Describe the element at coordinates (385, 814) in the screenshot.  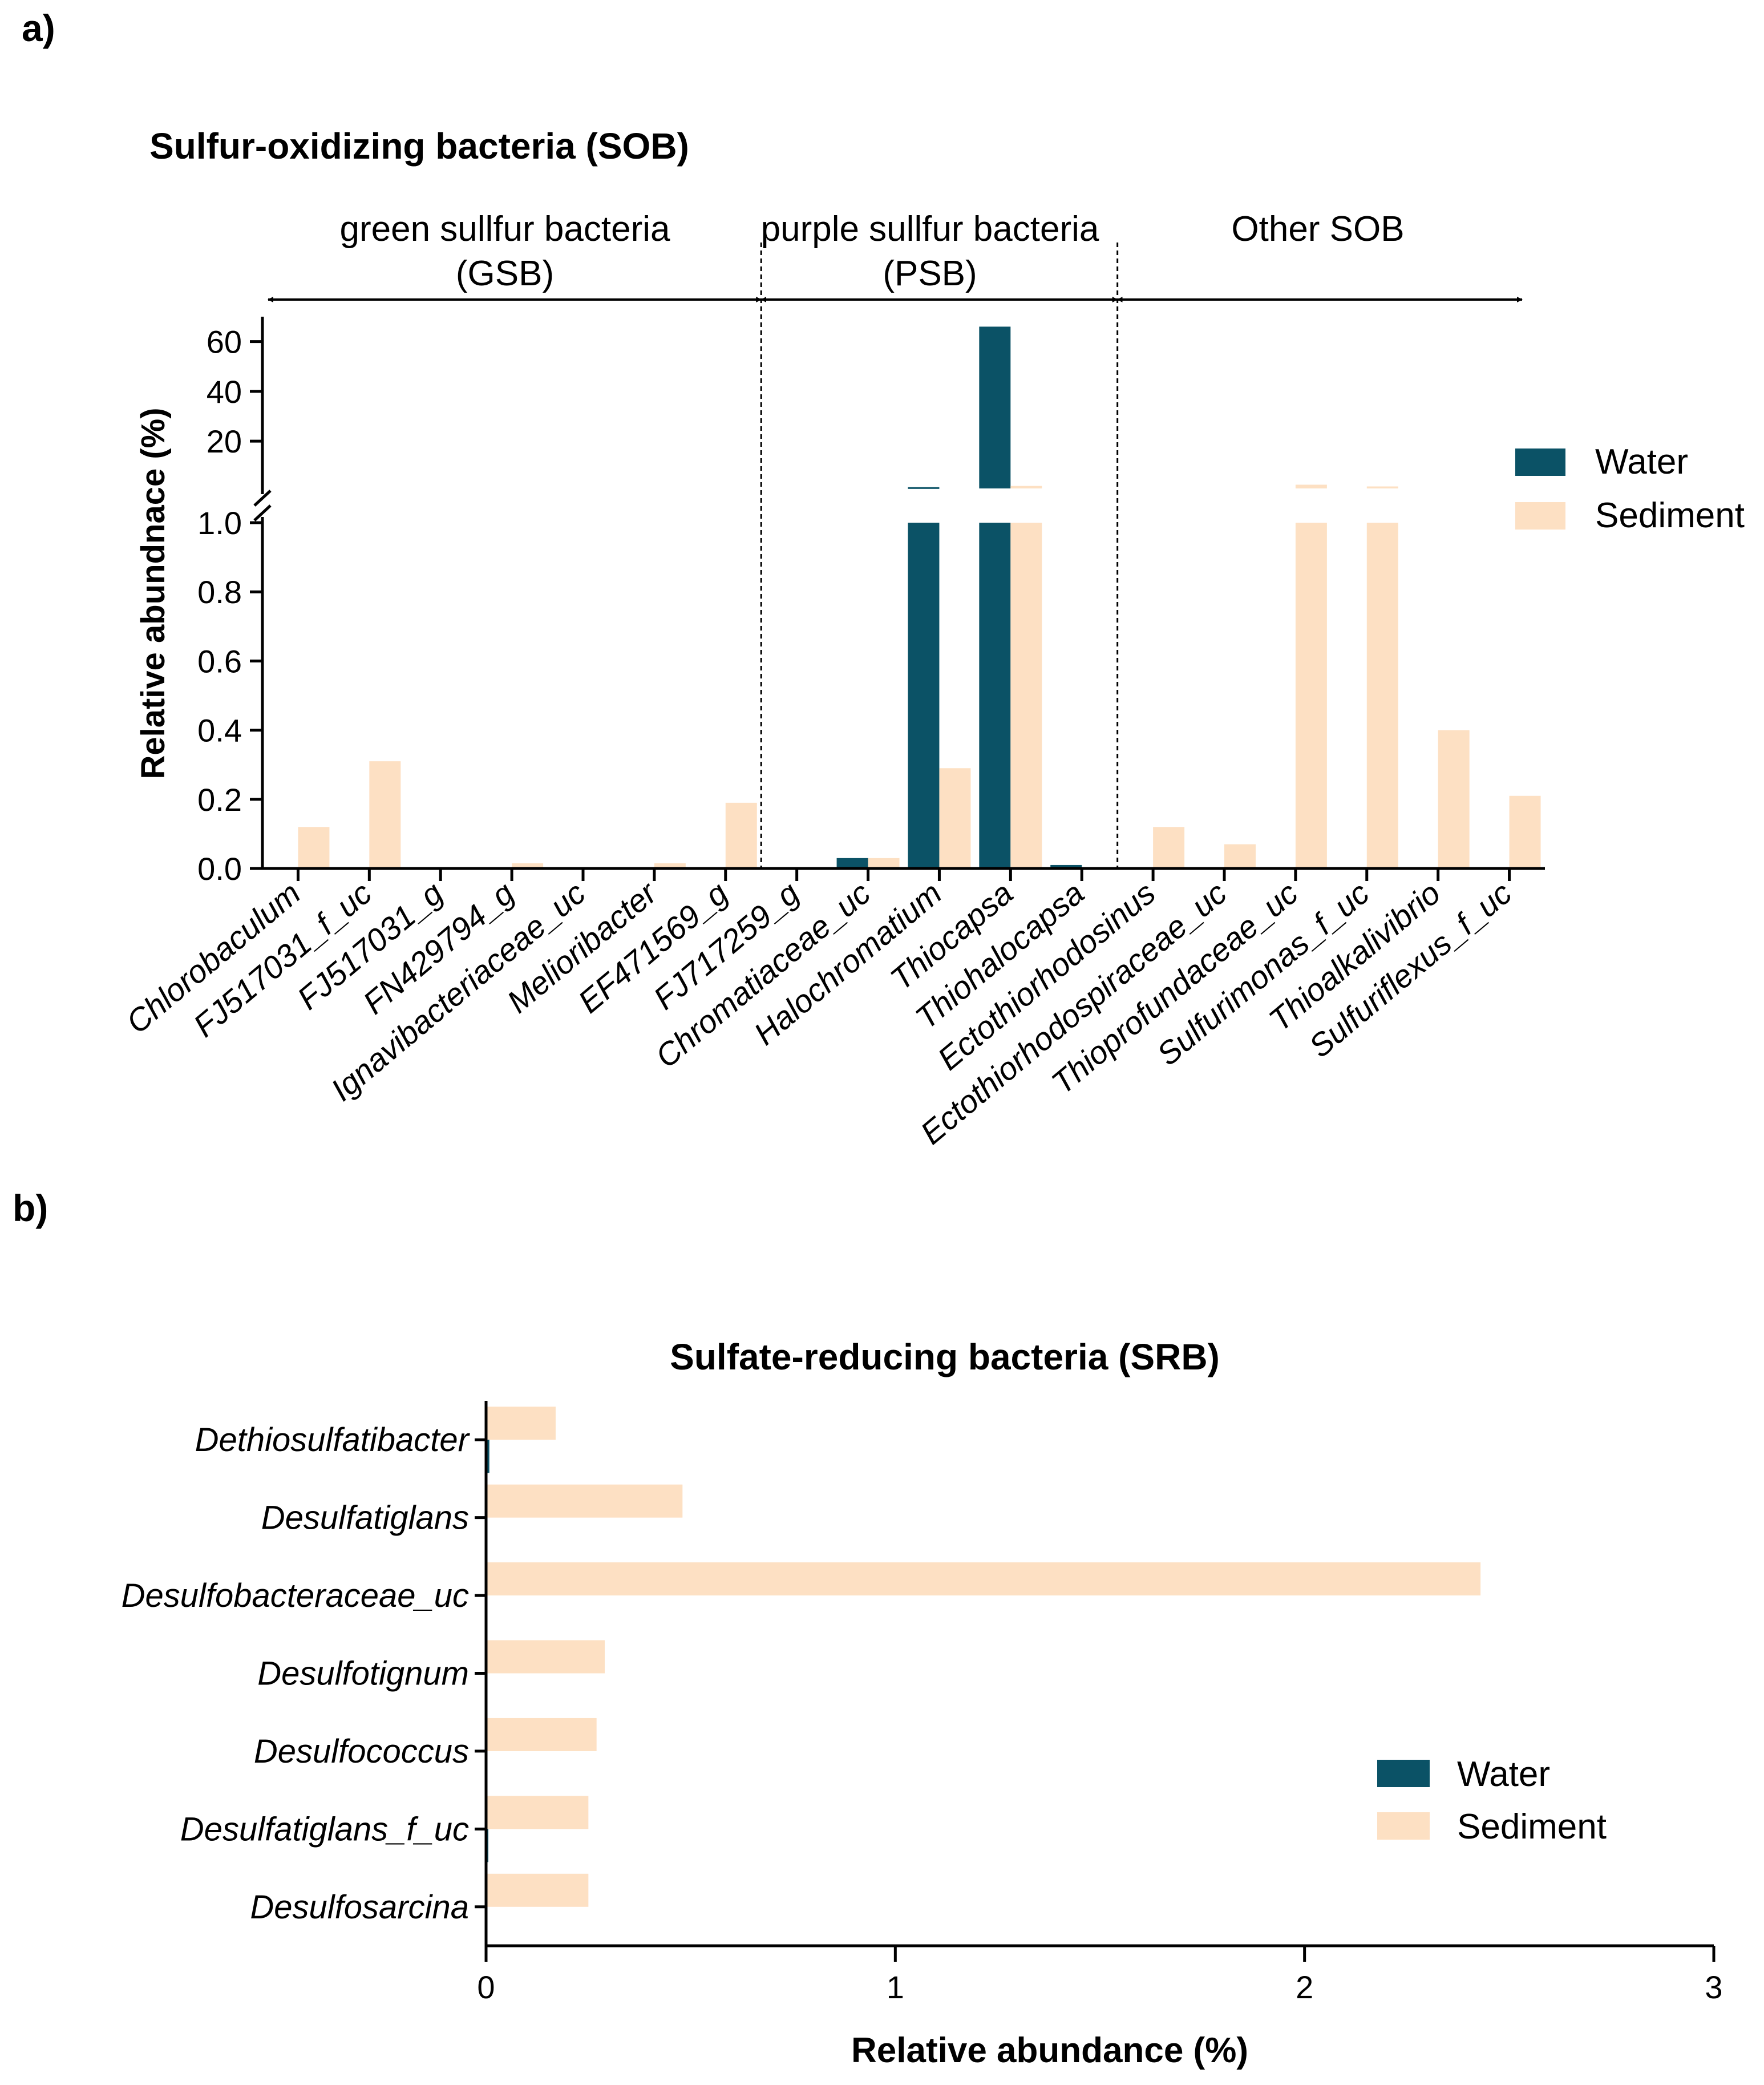
I see `bar-sediment-fj517031-f-uc` at that location.